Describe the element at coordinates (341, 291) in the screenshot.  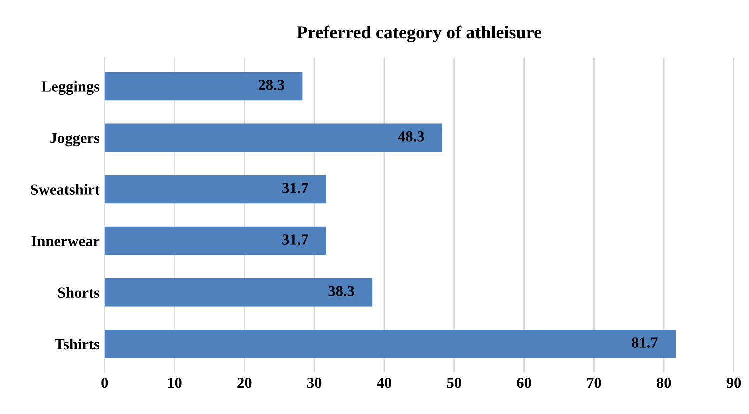
I see `data-label: 38.3` at that location.